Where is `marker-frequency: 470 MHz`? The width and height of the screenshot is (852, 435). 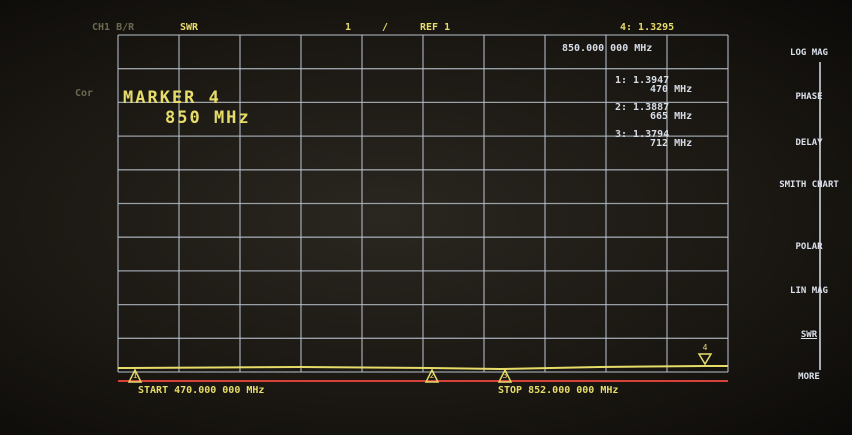 marker-frequency: 470 MHz is located at coordinates (671, 89).